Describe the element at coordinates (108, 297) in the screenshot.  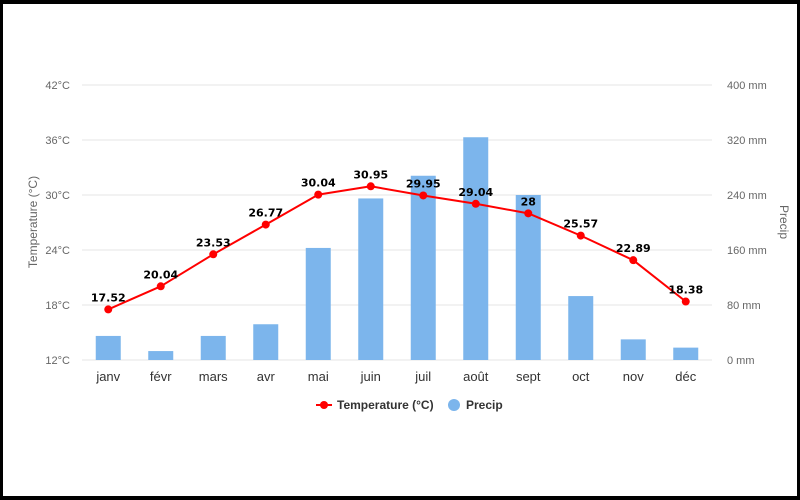
I see `temperature-data-label: 17.52` at that location.